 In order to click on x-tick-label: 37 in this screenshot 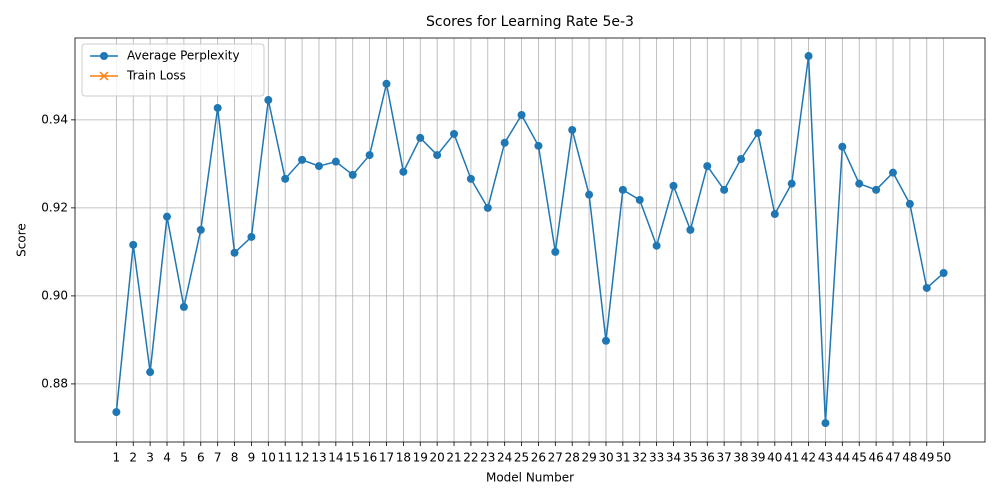, I will do `click(724, 458)`.